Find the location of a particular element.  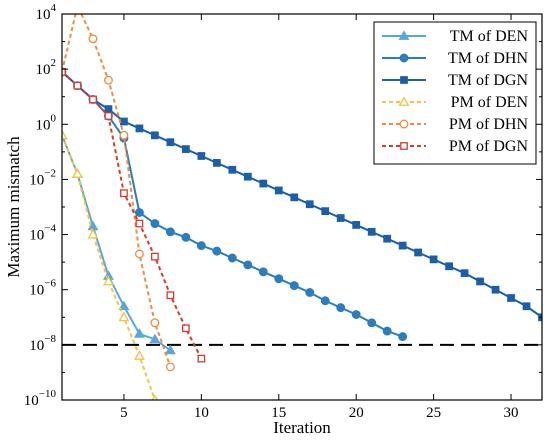

y-tick-exponent: −6 is located at coordinates (50, 284).